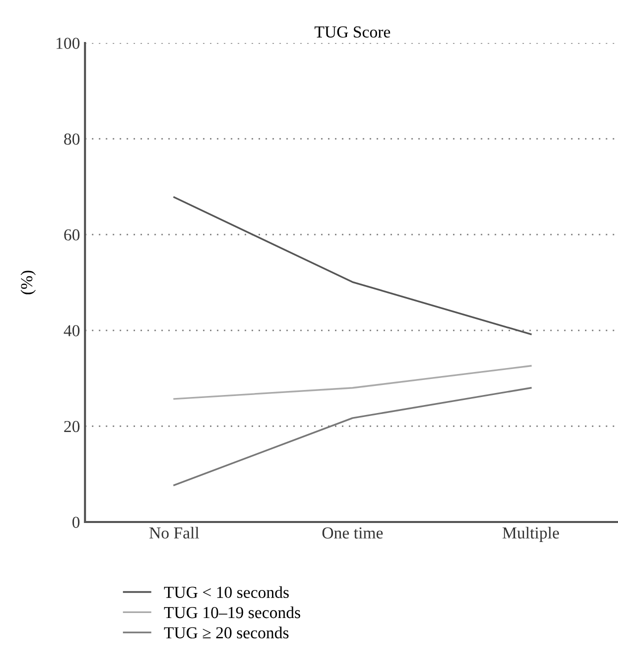 The width and height of the screenshot is (618, 661). I want to click on y-axis-title: (%), so click(28, 282).